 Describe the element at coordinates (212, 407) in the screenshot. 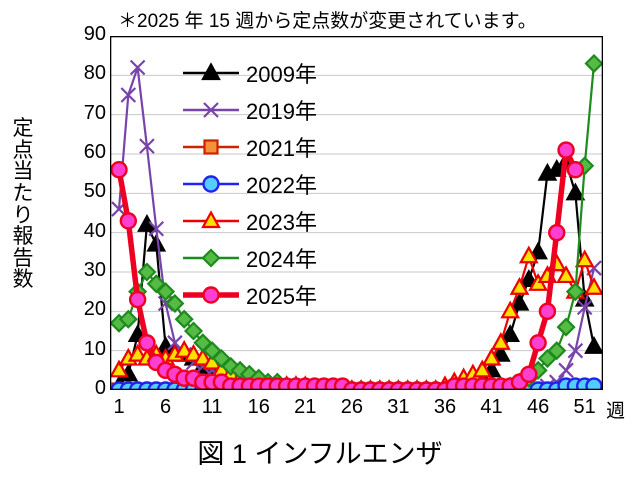

I see `x-axis-tick-label: 11` at that location.